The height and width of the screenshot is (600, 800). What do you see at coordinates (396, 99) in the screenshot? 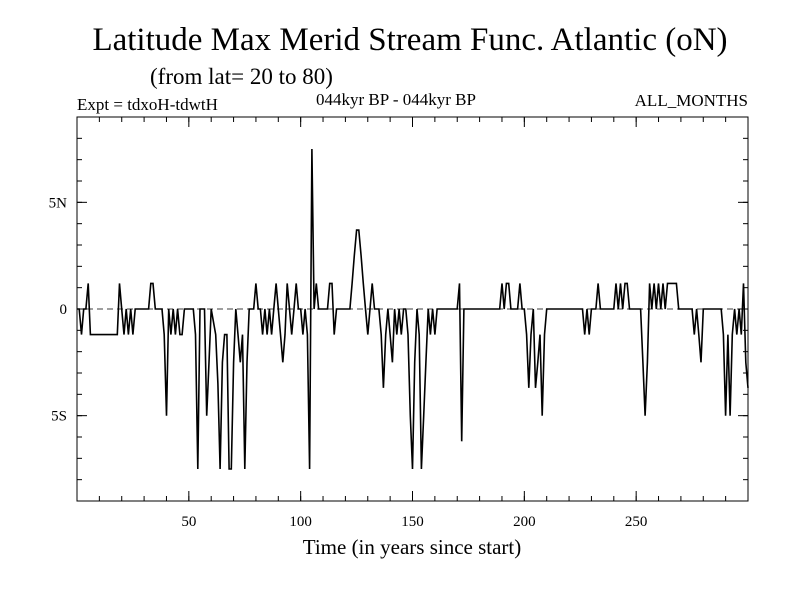
I see `period-label: 044kyr BP - 044kyr BP` at bounding box center [396, 99].